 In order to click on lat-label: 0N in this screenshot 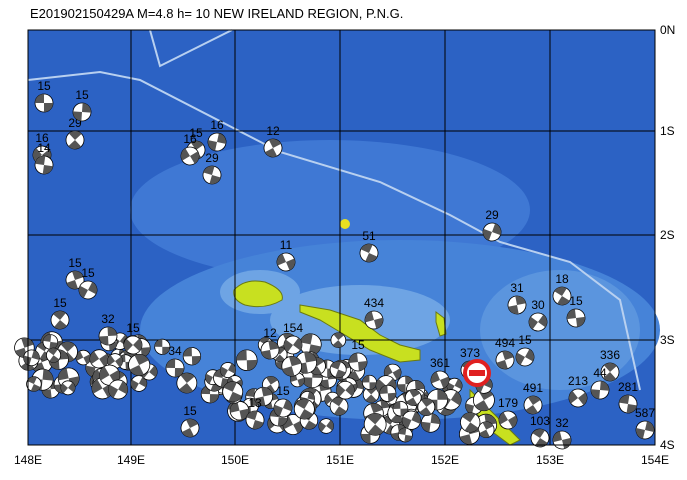, I will do `click(667, 30)`.